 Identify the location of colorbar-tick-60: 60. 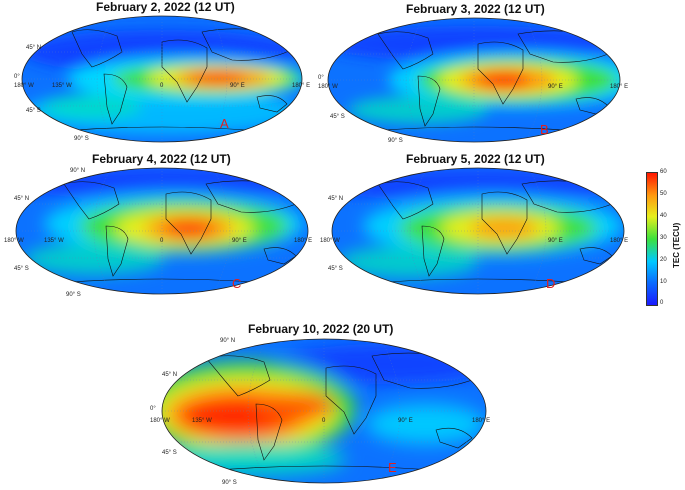
(663, 172).